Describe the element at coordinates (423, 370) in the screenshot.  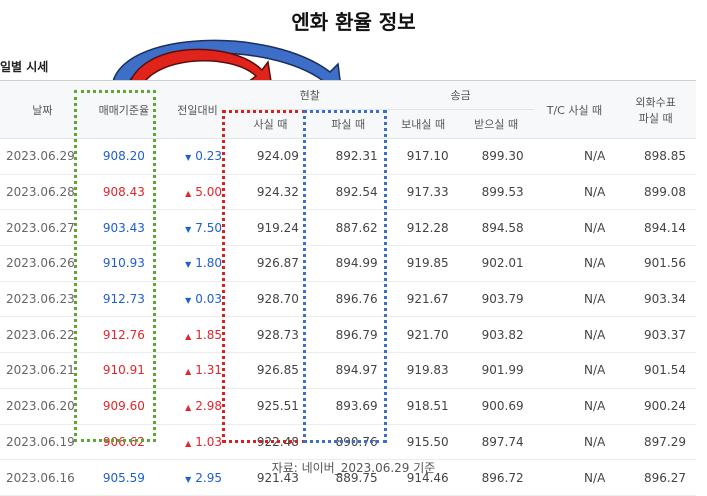
I see `remit-send-cell: 919.83` at that location.